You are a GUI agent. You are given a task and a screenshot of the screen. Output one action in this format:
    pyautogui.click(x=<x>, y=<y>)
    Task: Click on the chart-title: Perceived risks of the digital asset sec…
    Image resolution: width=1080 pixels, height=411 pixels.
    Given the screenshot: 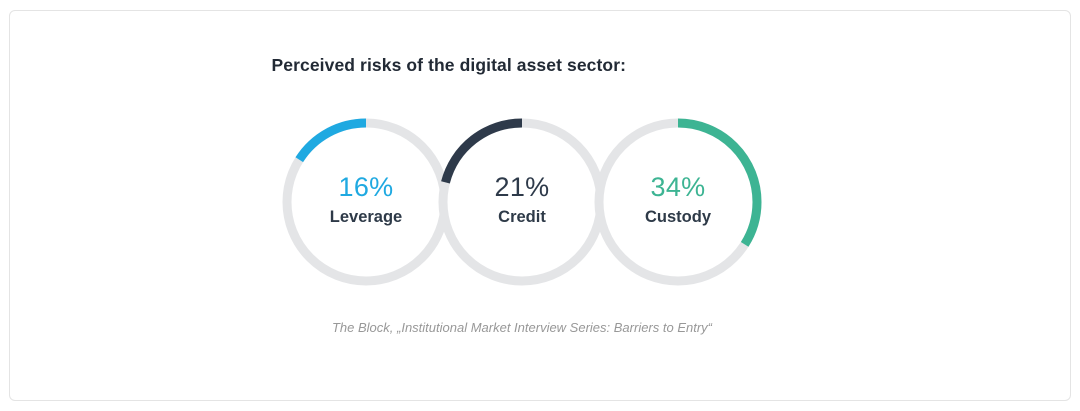 What is the action you would take?
    pyautogui.click(x=449, y=65)
    